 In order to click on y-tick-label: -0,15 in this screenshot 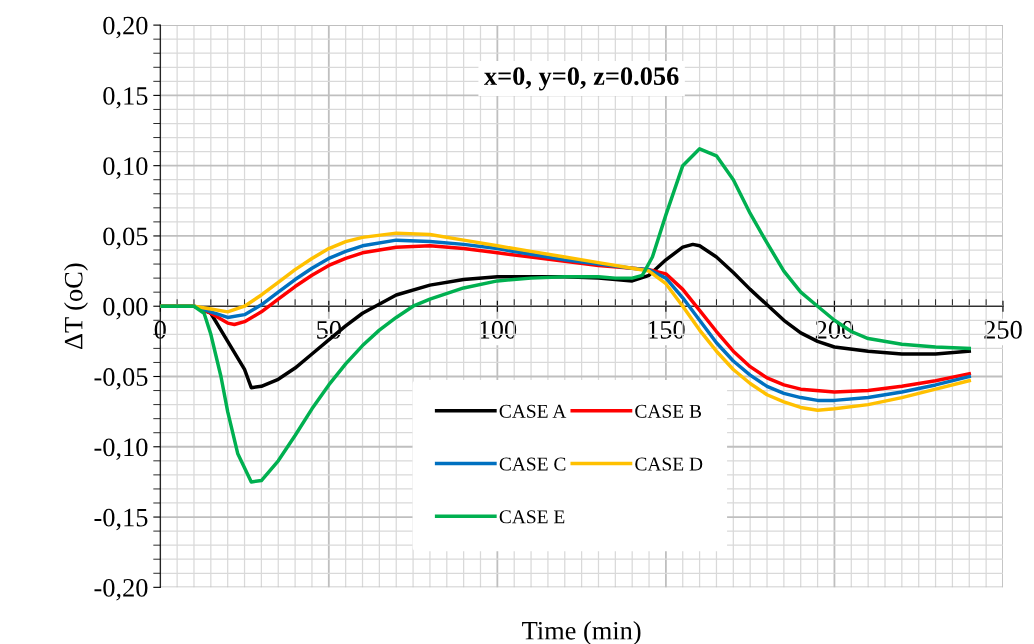, I will do `click(121, 519)`.